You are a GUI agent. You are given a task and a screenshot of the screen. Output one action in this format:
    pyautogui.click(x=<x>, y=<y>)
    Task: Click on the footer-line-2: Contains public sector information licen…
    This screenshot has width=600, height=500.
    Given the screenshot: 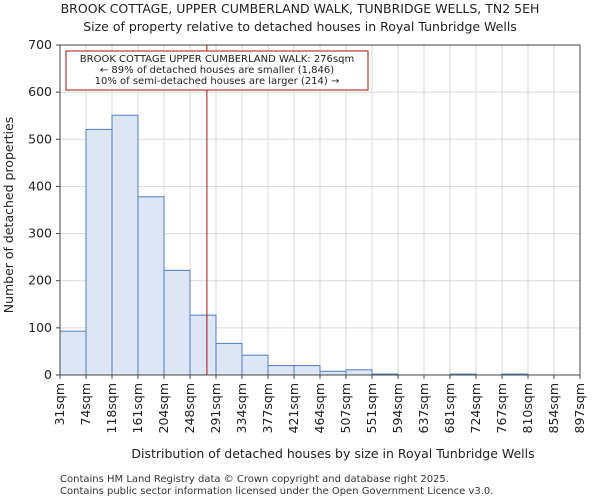 What is the action you would take?
    pyautogui.click(x=276, y=491)
    